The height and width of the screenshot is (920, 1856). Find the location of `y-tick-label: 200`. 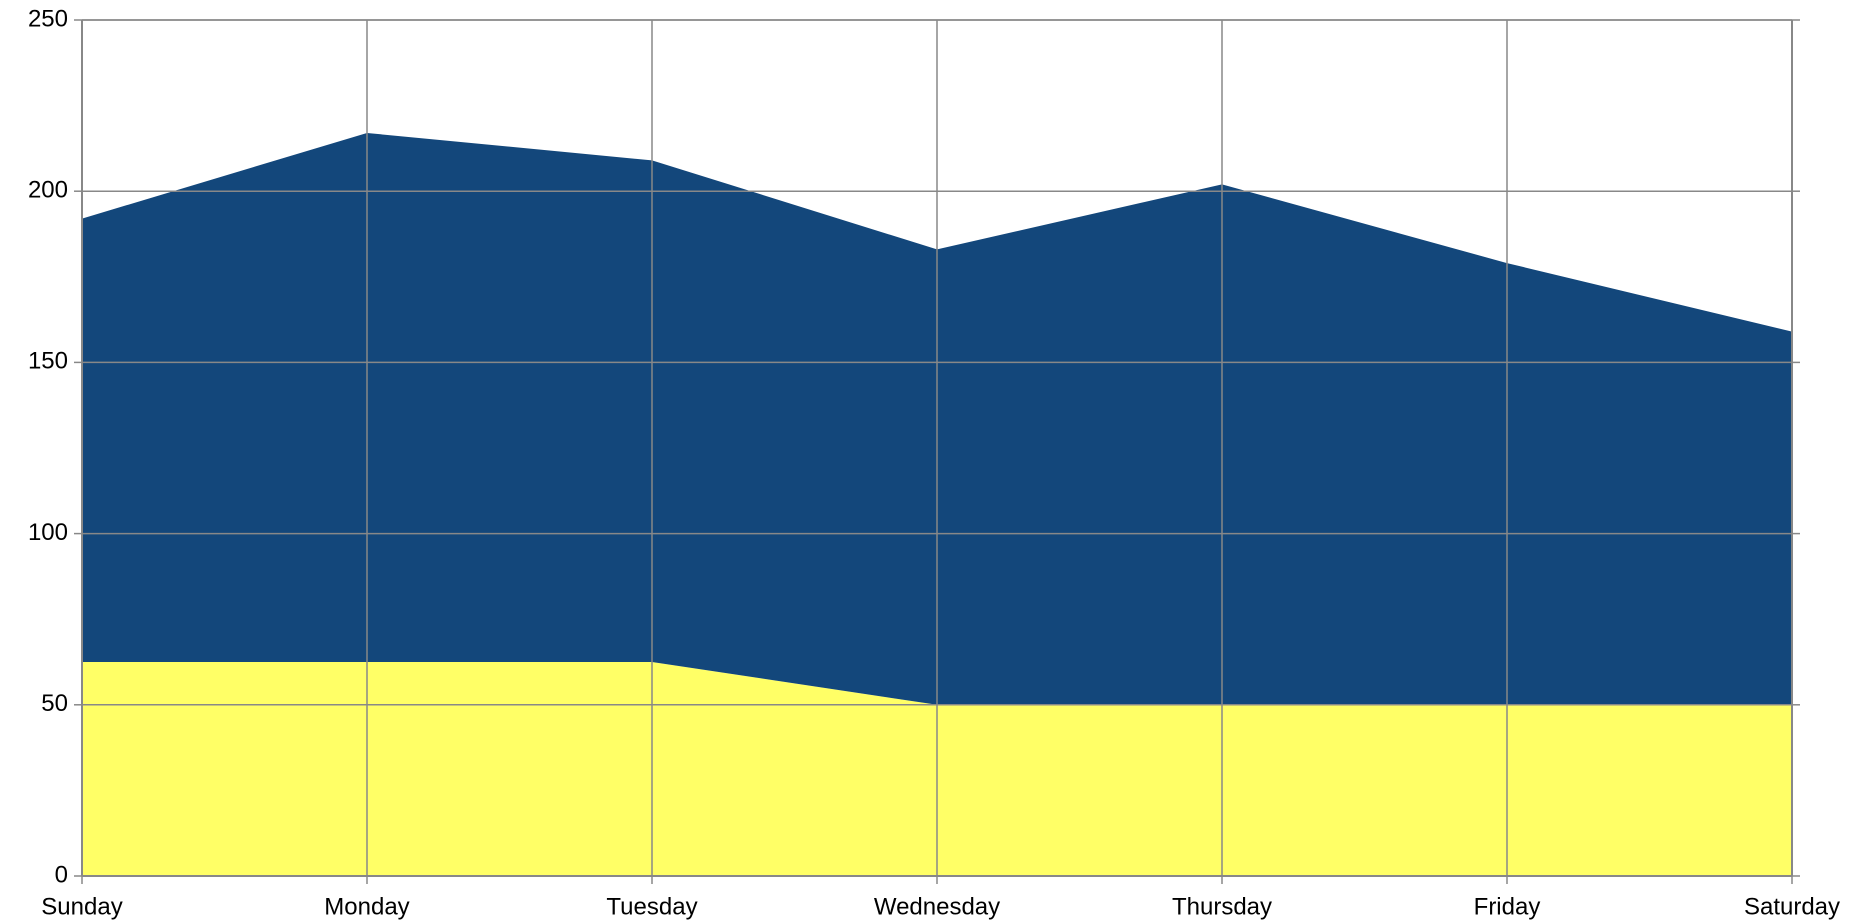

y-tick-label: 200 is located at coordinates (48, 190).